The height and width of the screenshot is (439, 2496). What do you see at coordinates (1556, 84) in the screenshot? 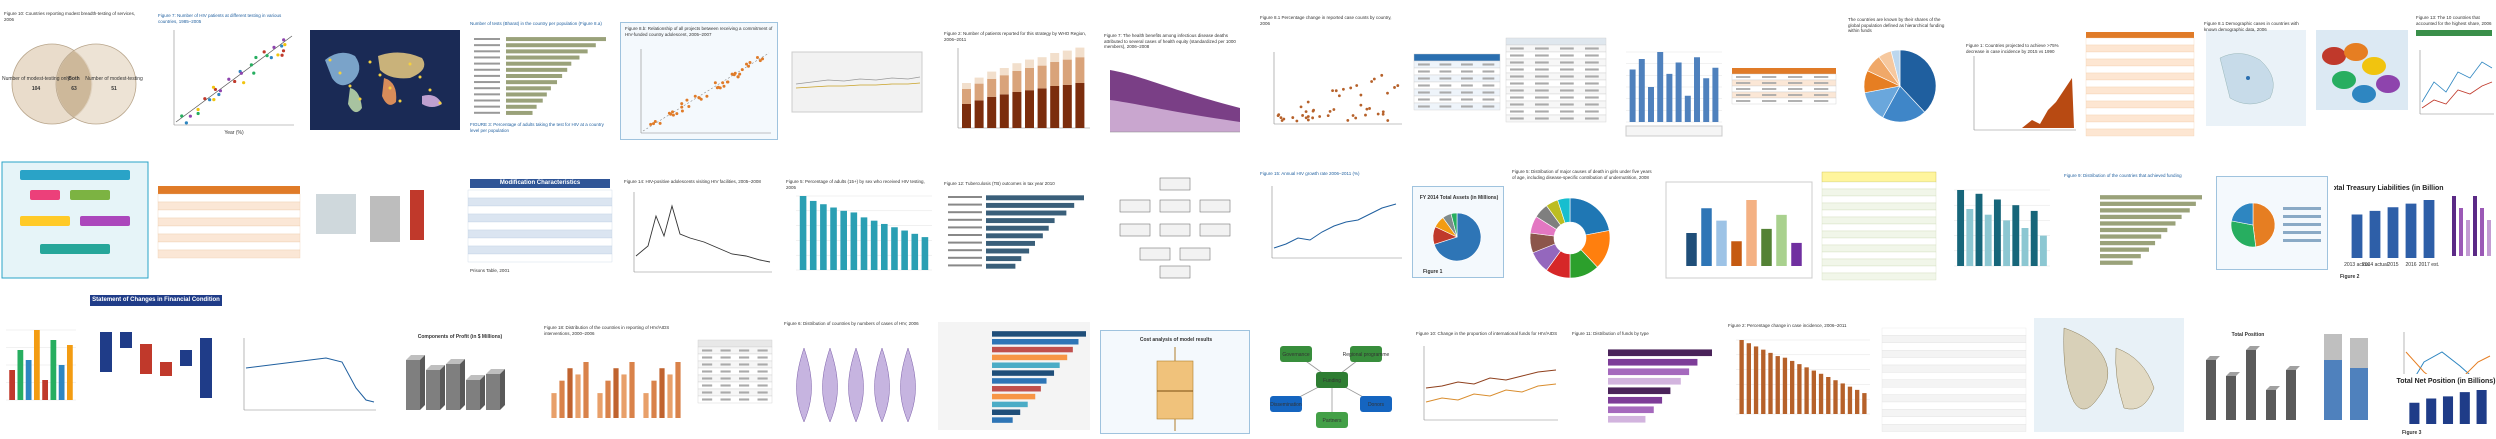
I see `wide-table-tile` at bounding box center [1556, 84].